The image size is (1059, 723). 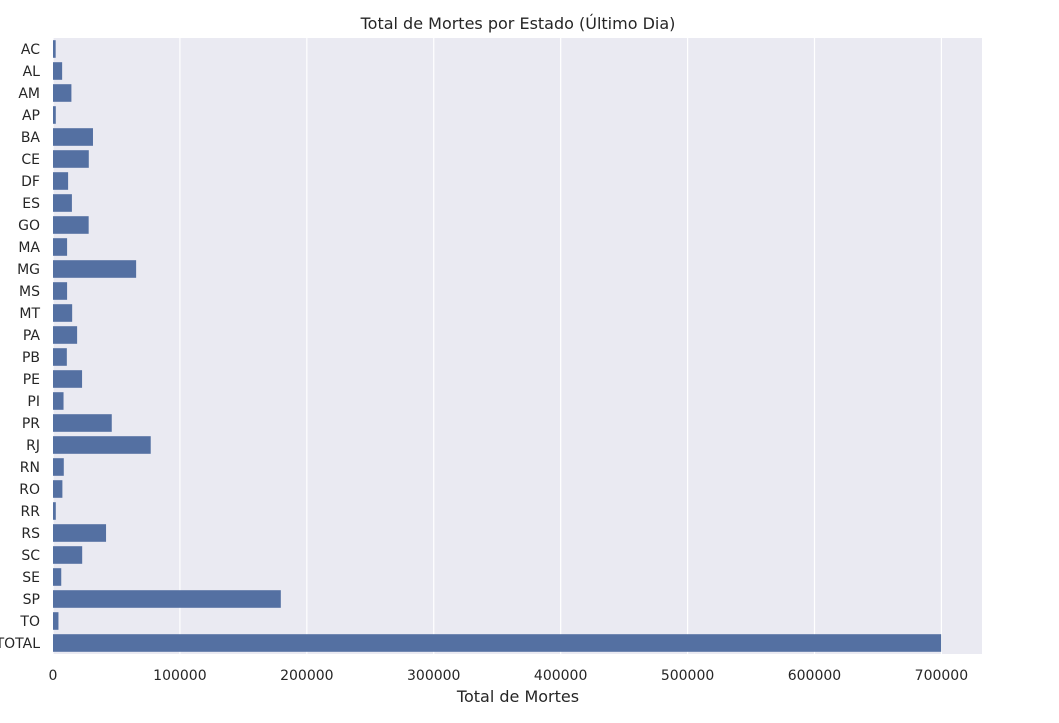 What do you see at coordinates (33, 446) in the screenshot?
I see `y-tick-label-rj: RJ` at bounding box center [33, 446].